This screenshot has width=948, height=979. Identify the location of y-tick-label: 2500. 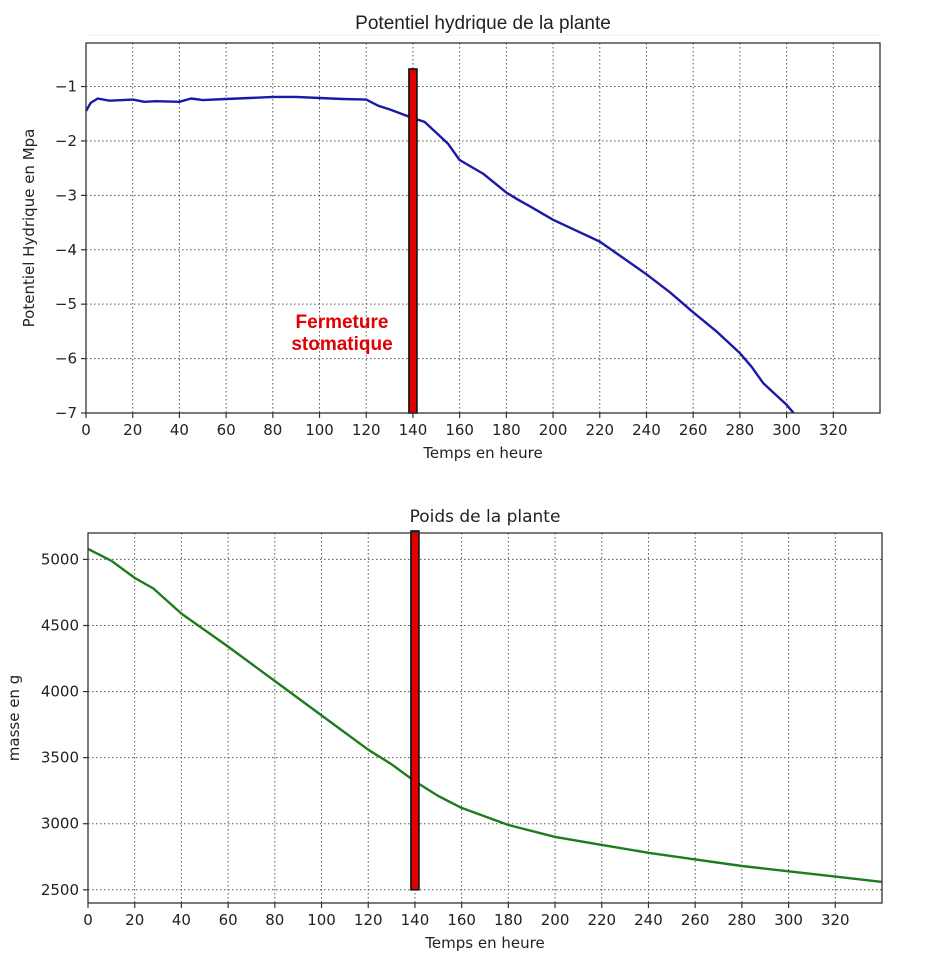
(60, 890).